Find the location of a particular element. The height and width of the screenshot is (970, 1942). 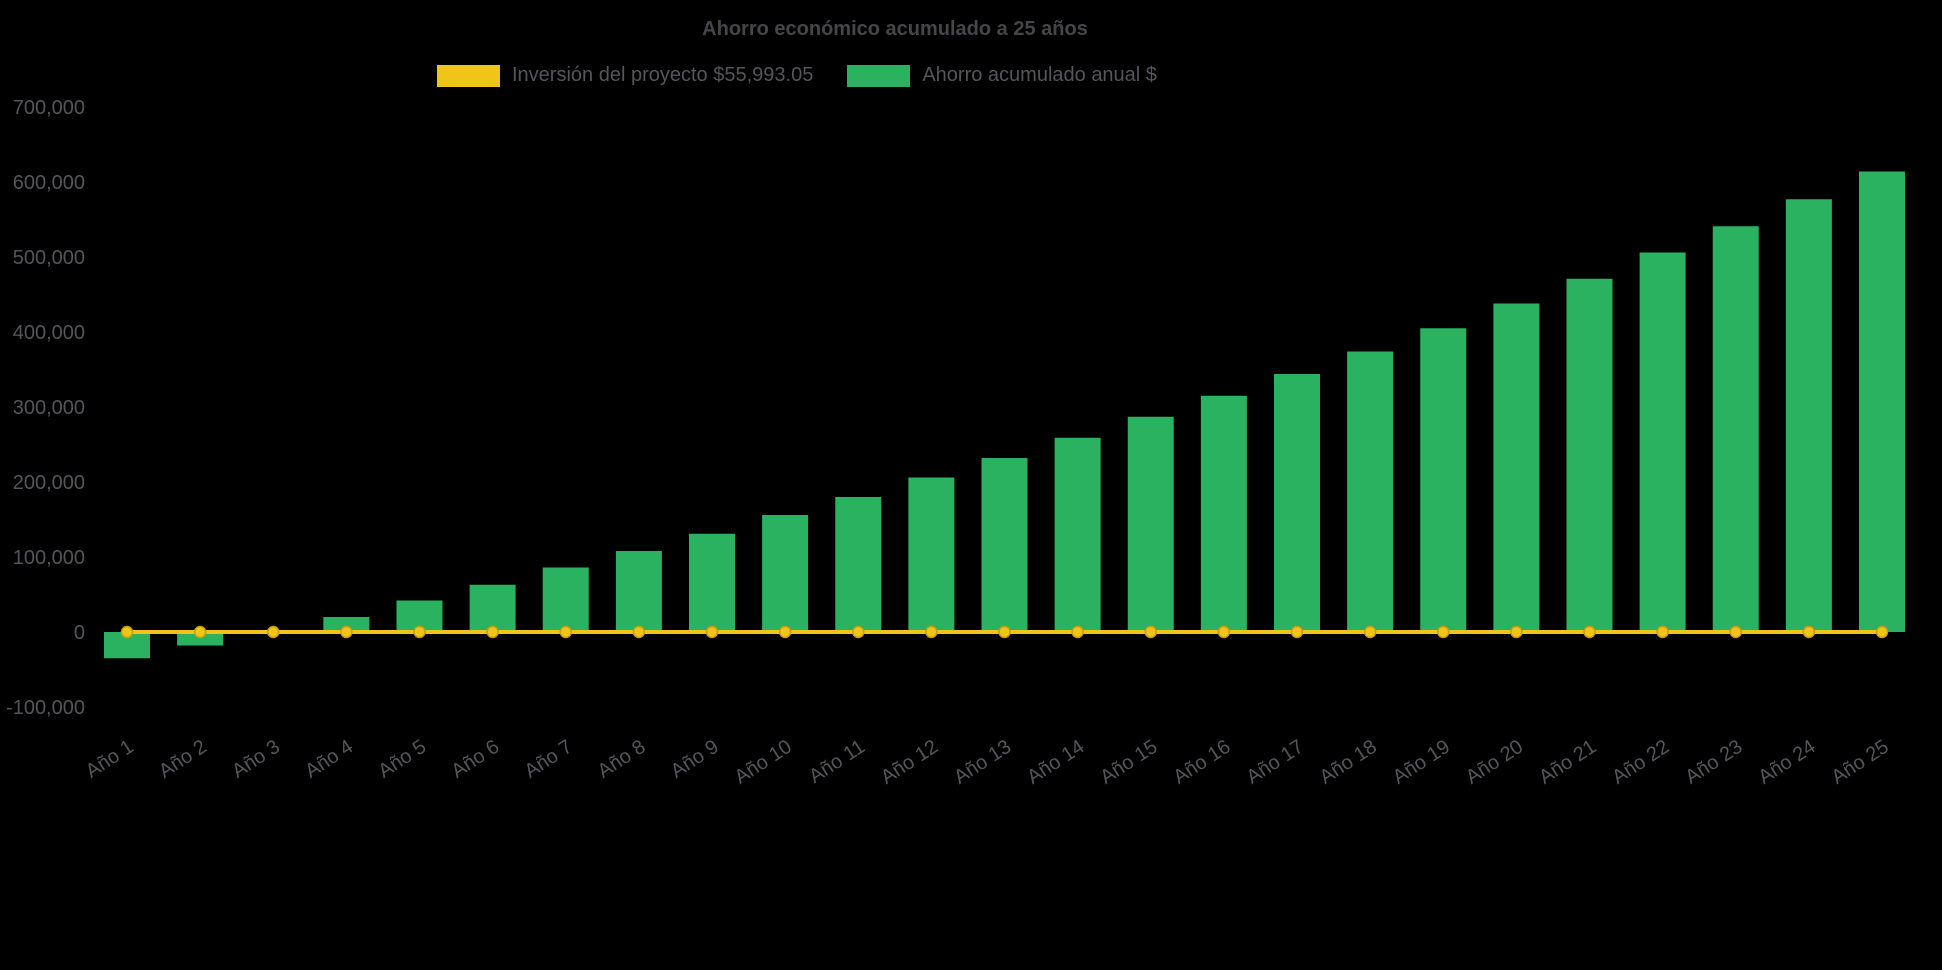

bar-año-15 is located at coordinates (1150, 524).